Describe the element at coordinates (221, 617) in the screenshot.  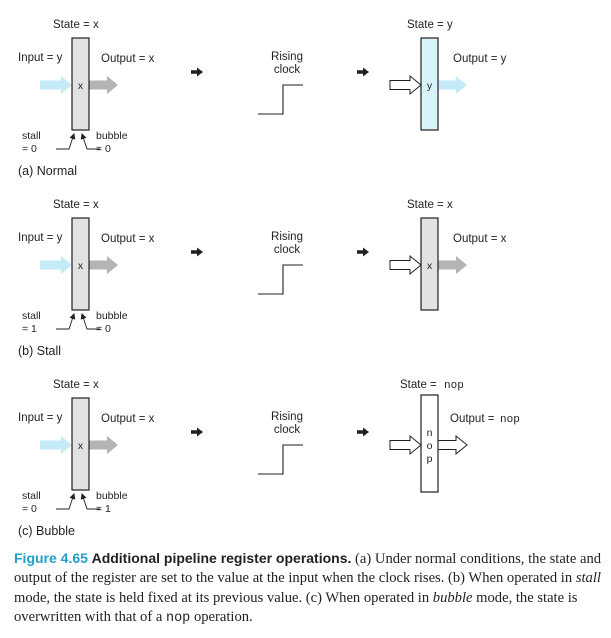
I see `caption-text-4: operation.` at that location.